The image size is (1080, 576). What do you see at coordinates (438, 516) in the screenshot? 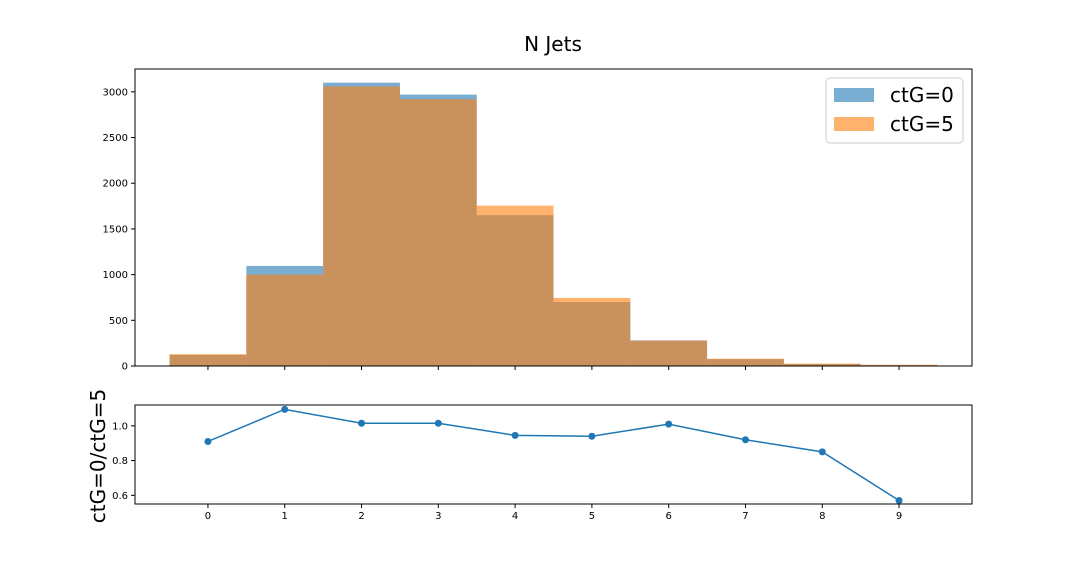
I see `x-tick-label: 3` at bounding box center [438, 516].